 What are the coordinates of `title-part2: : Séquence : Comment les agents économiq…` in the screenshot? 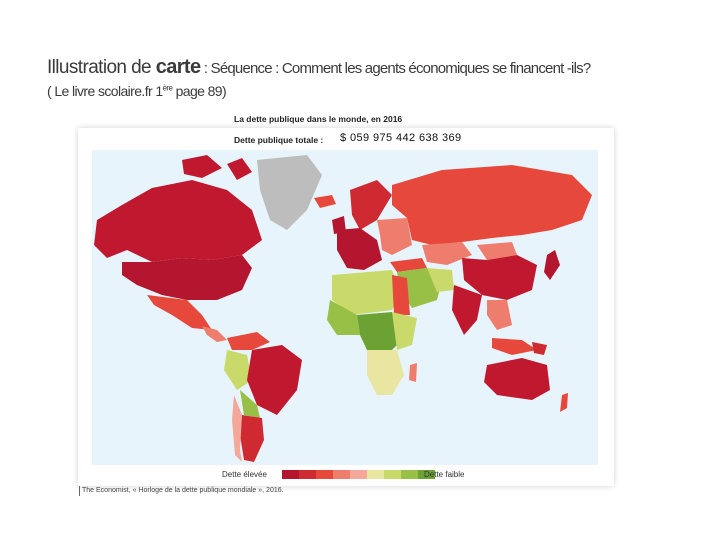 It's located at (395, 68).